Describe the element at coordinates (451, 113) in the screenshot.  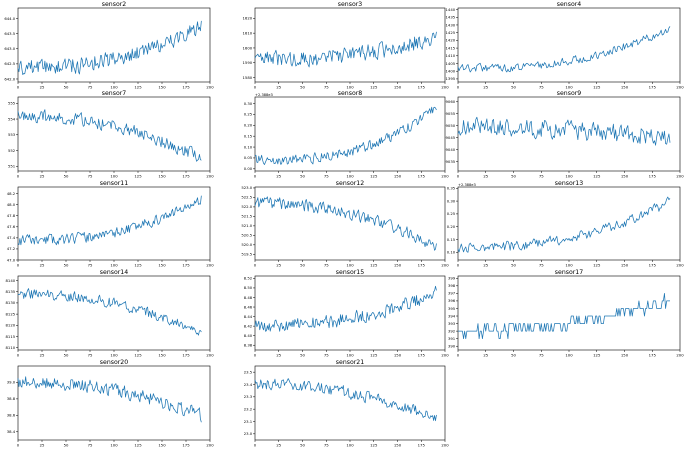
I see `y-tick-label: 9055` at that location.